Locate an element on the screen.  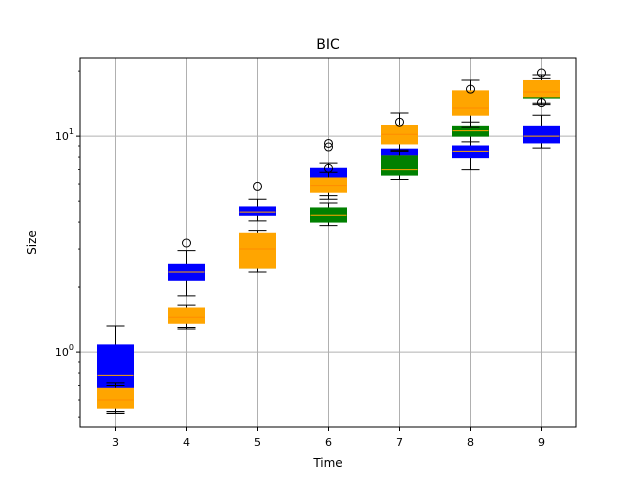
x-axis-ticks: 3 4 5 6 7 8 9 is located at coordinates (328, 438).